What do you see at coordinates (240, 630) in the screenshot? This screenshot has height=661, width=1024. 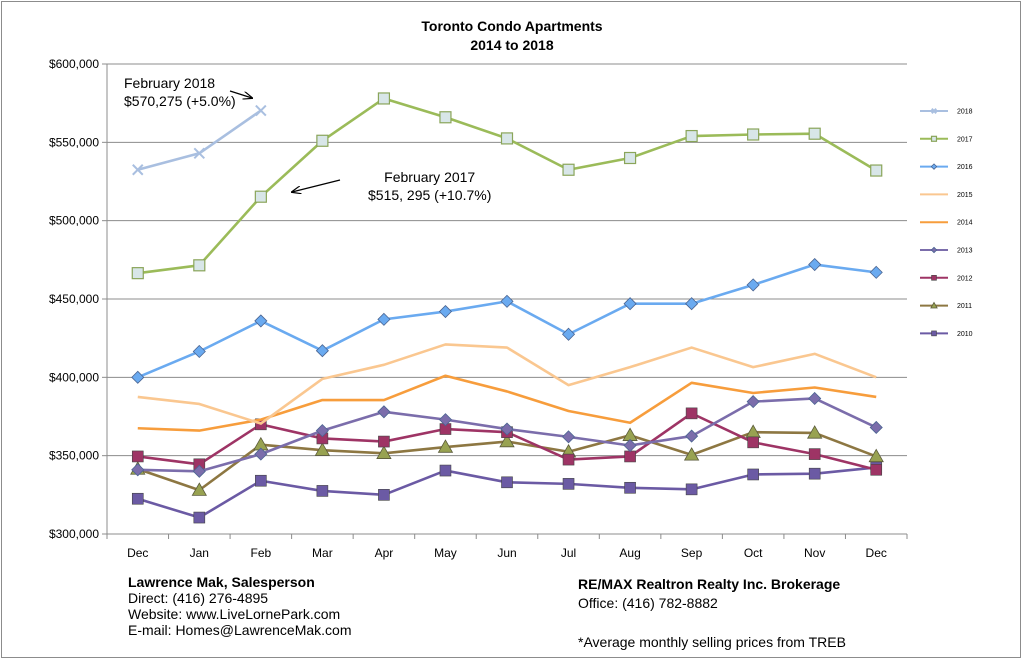 I see `agent-email: E-mail: Homes@LawrenceMak.com` at bounding box center [240, 630].